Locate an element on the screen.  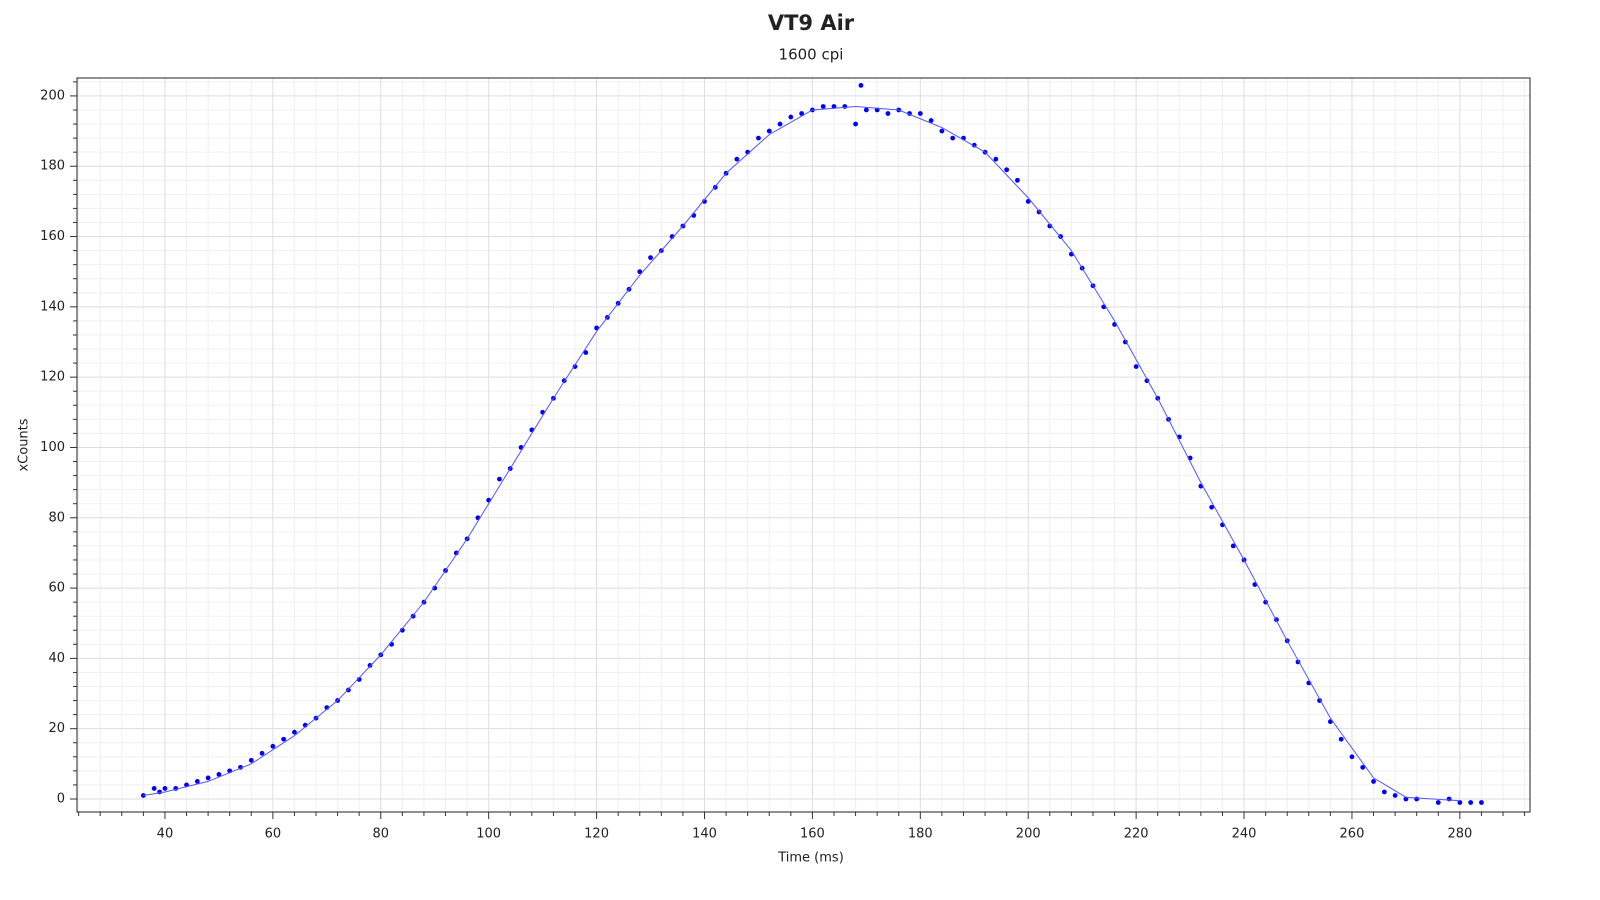
y-tick-label: 0 is located at coordinates (61, 798).